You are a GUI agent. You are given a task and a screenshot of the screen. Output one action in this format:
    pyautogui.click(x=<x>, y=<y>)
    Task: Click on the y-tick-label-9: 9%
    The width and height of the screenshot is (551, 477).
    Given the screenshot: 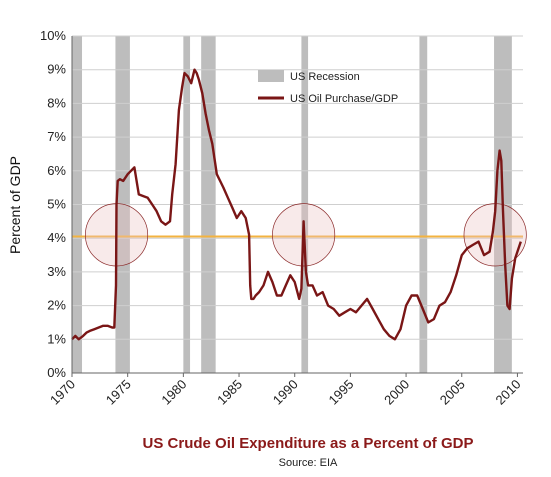 What is the action you would take?
    pyautogui.click(x=56, y=69)
    